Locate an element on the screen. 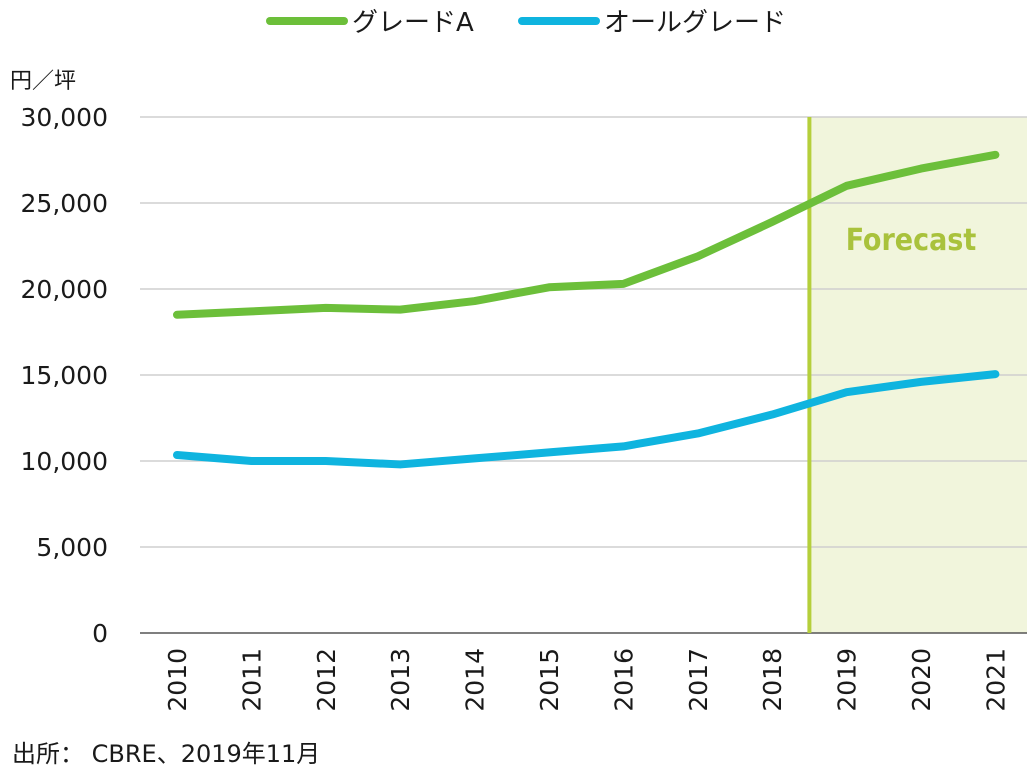 The image size is (1027, 774). y-tick-label-20000: 20,000 is located at coordinates (64, 289).